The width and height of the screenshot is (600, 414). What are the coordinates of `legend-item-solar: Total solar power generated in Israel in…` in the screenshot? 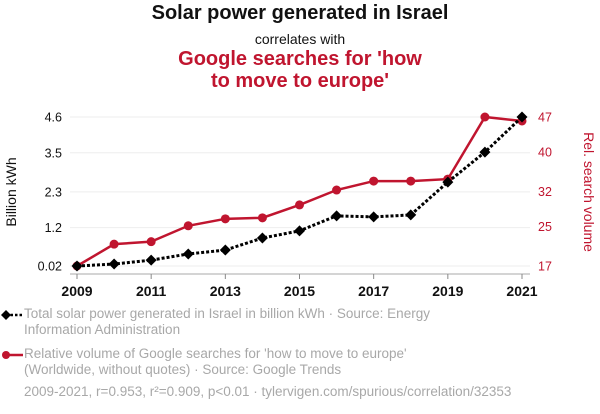 It's located at (232, 322).